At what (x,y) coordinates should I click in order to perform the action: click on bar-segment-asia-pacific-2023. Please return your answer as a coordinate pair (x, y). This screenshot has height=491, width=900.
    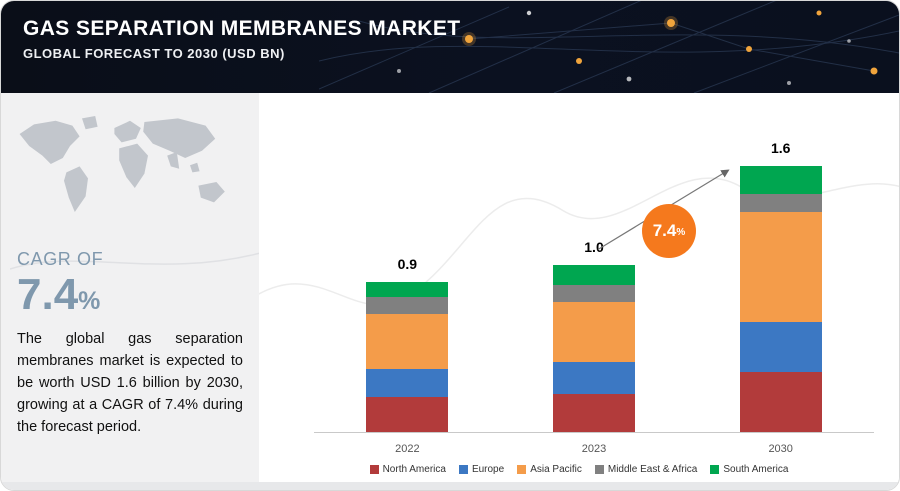
    Looking at the image, I should click on (594, 332).